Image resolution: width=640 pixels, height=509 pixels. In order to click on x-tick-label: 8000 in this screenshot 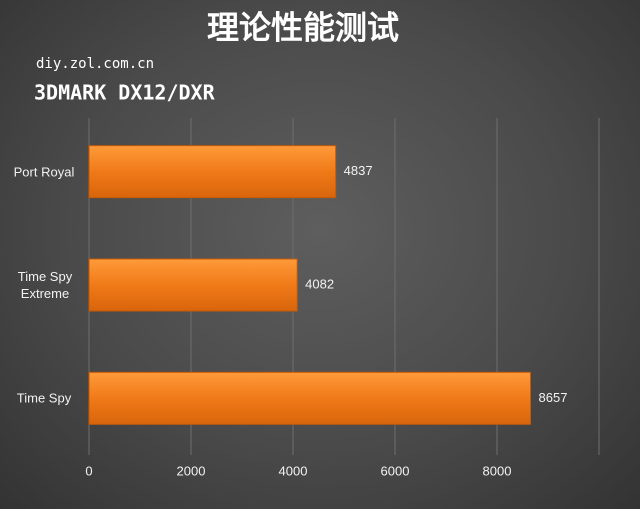, I will do `click(497, 470)`.